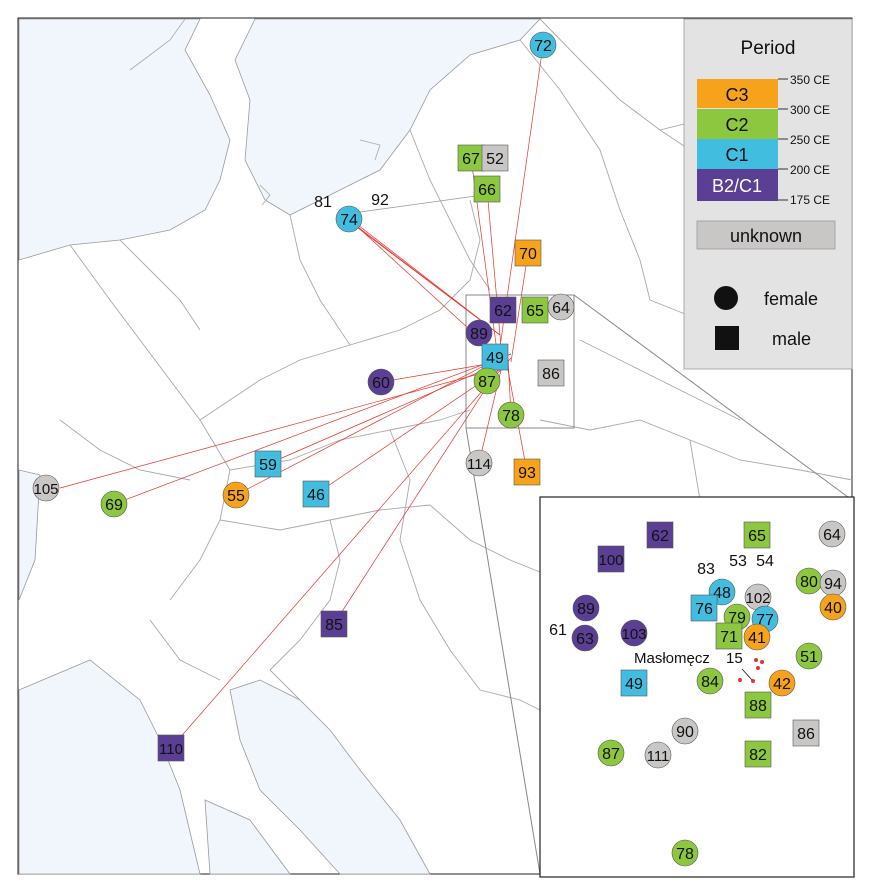  I want to click on grey-link, so click(421, 203).